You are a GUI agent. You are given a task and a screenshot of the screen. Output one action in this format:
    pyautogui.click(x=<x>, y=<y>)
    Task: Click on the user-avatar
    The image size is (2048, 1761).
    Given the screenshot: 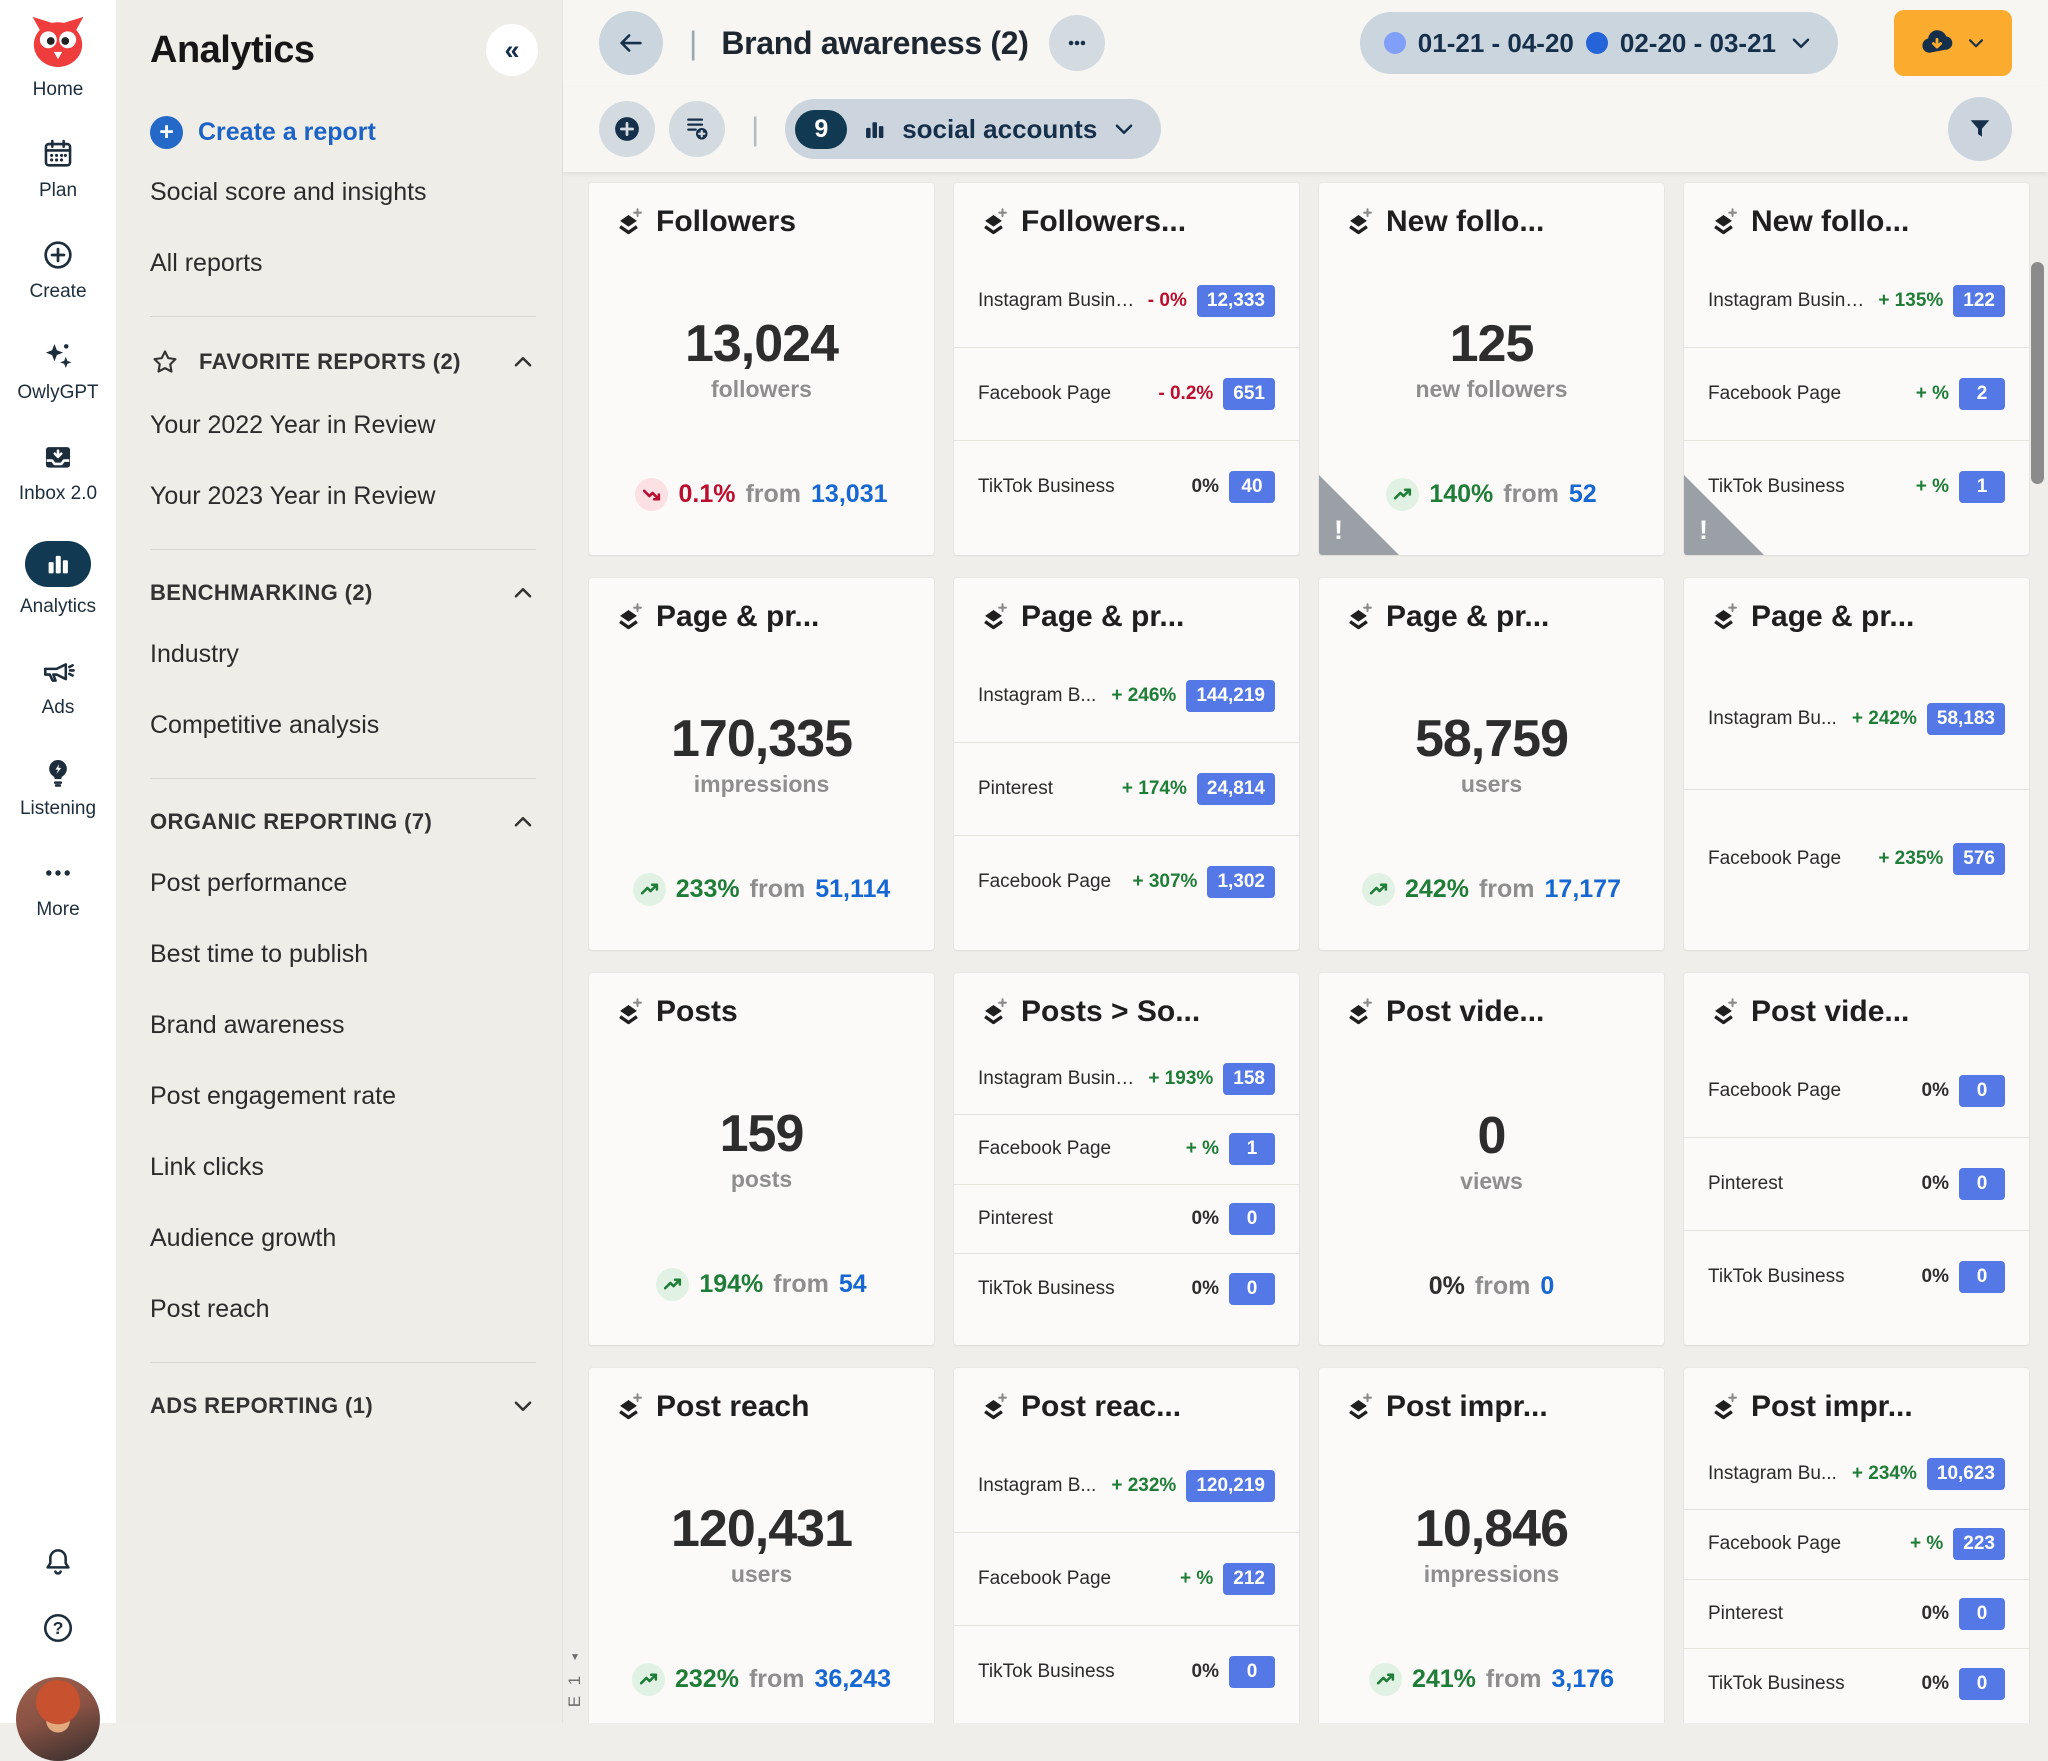 What is the action you would take?
    pyautogui.click(x=58, y=1719)
    